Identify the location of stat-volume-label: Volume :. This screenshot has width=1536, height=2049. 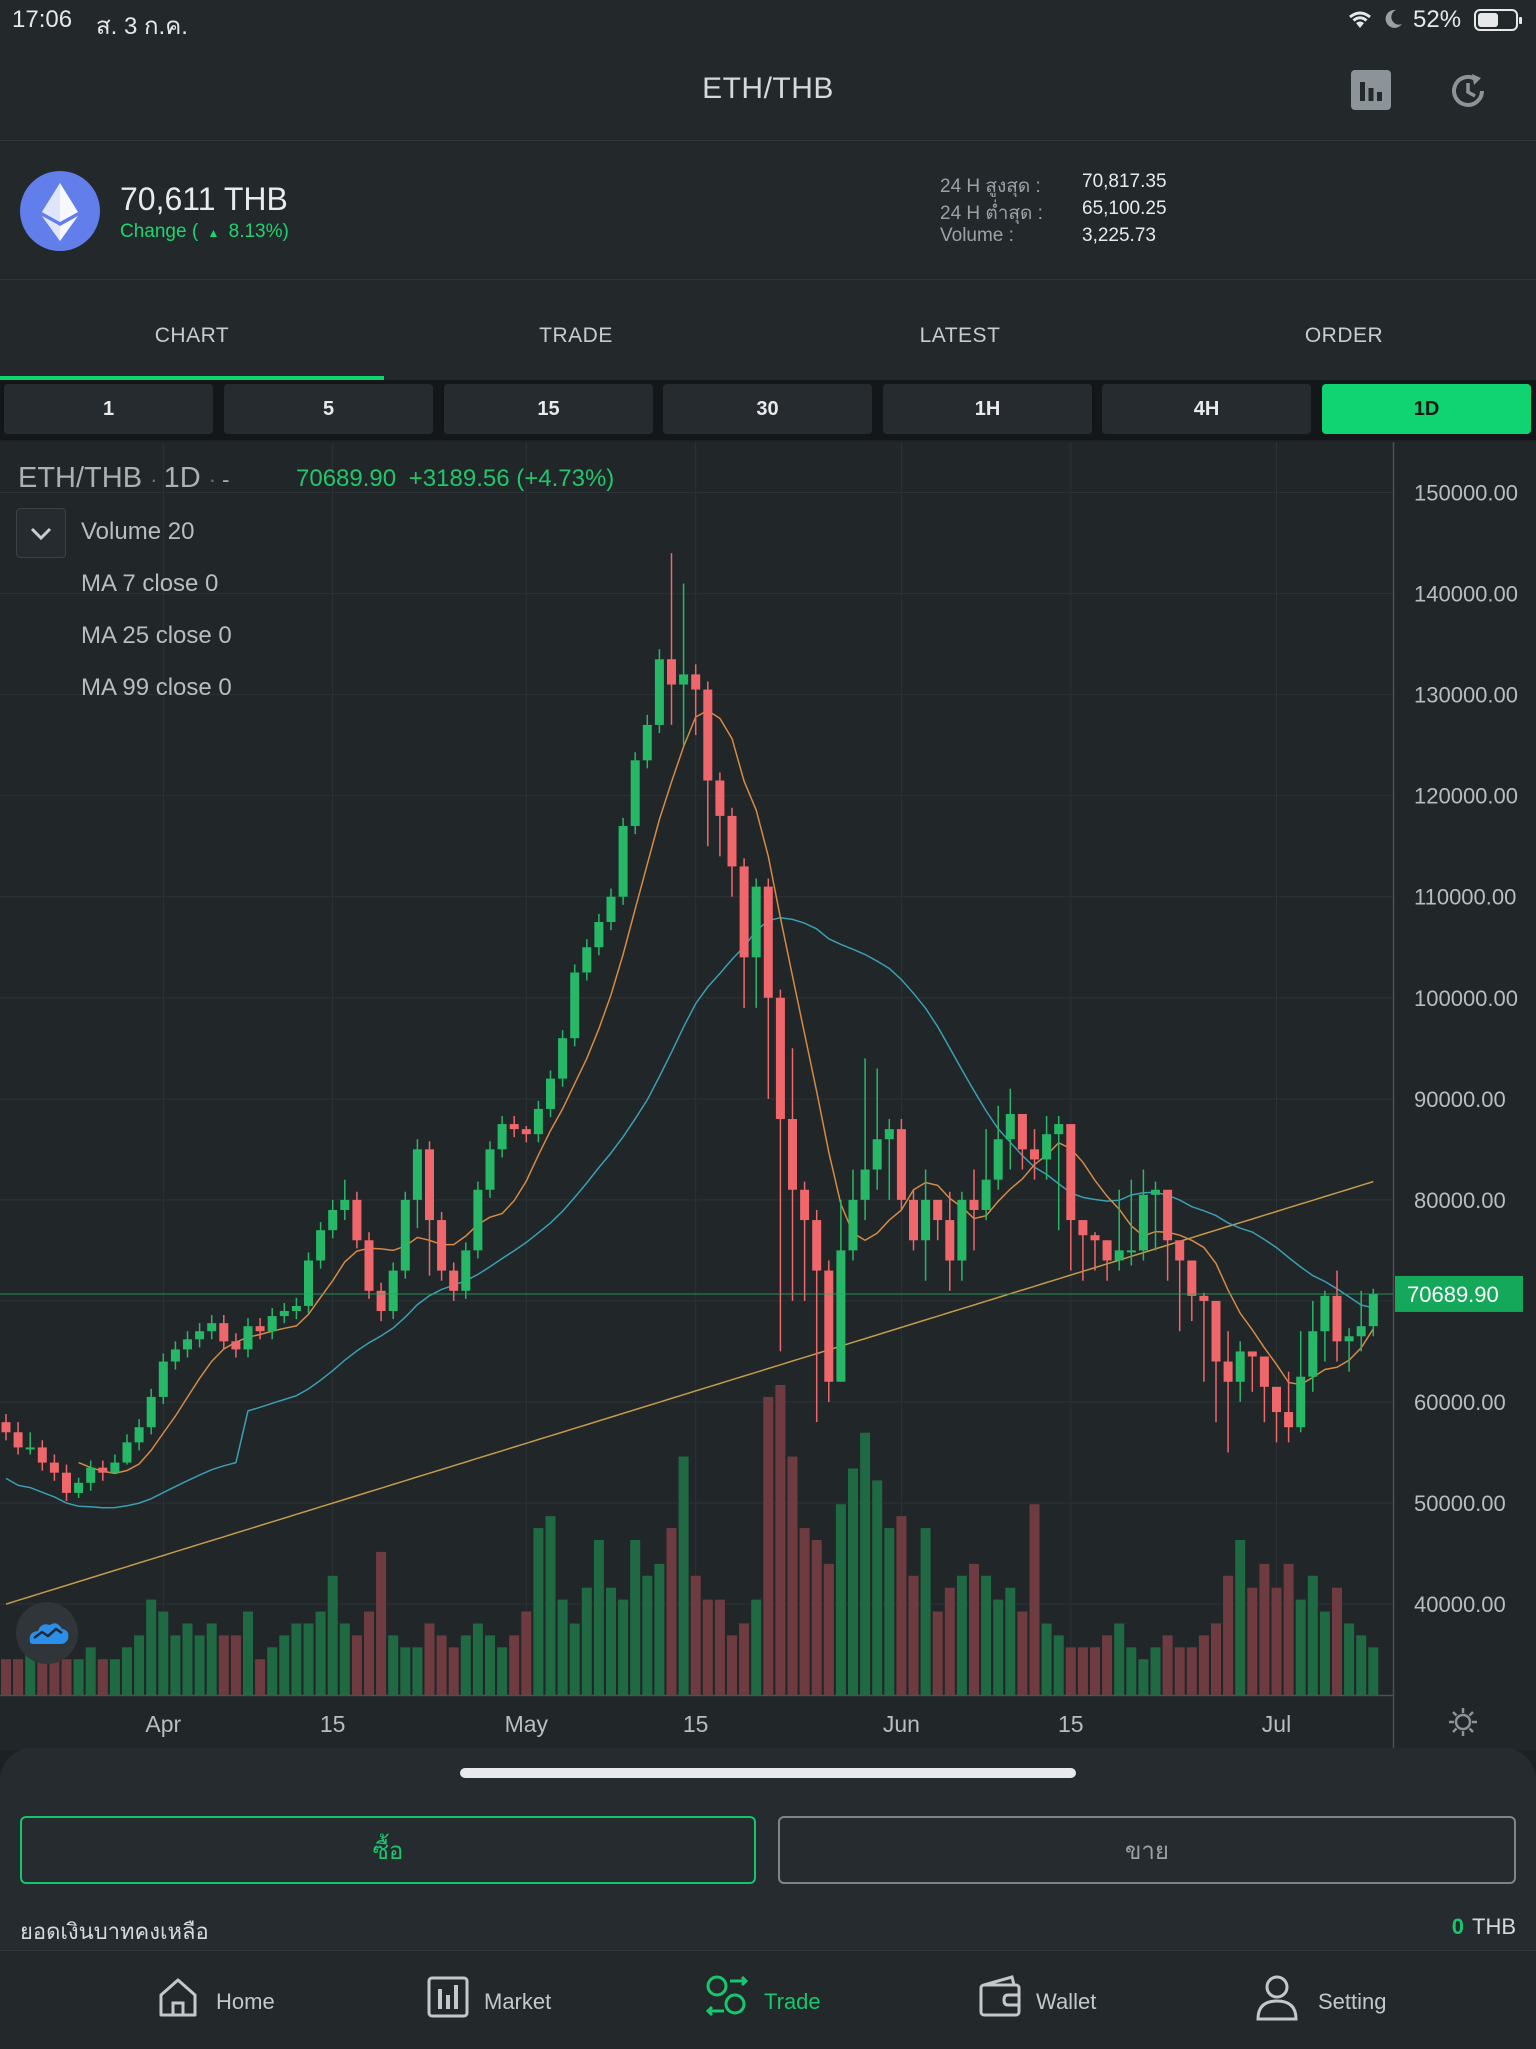
(977, 235).